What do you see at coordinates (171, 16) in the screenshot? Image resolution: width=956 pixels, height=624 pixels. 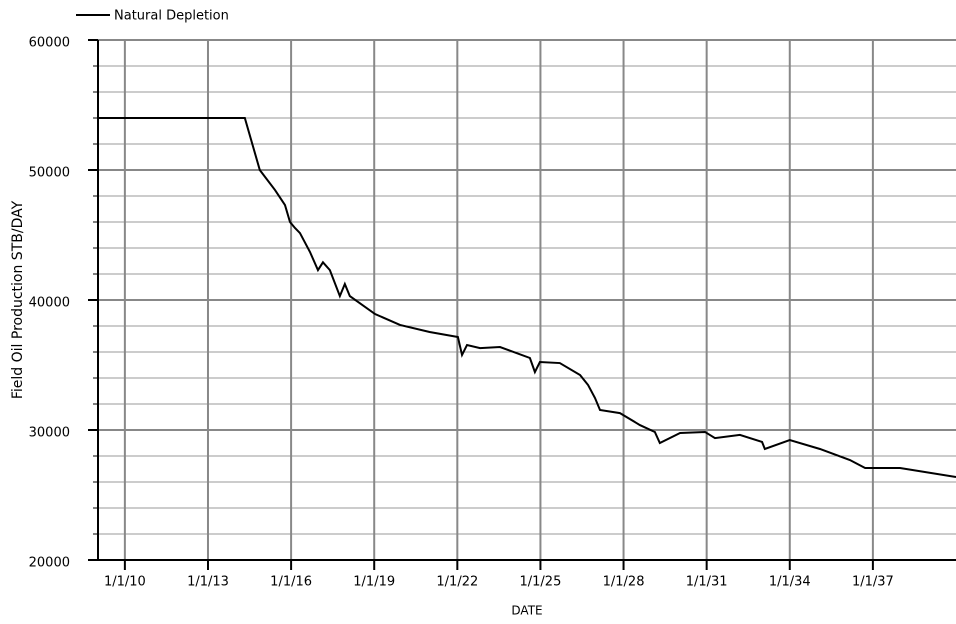 I see `legend-entry: Natural Depletion` at bounding box center [171, 16].